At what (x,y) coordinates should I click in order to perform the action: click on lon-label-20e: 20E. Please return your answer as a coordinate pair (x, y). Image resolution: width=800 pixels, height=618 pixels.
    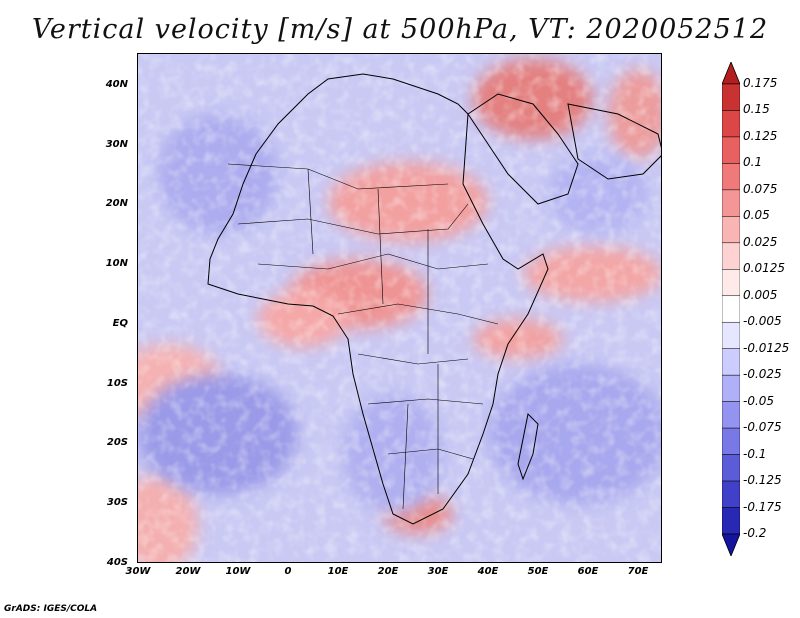
    Looking at the image, I should click on (388, 571).